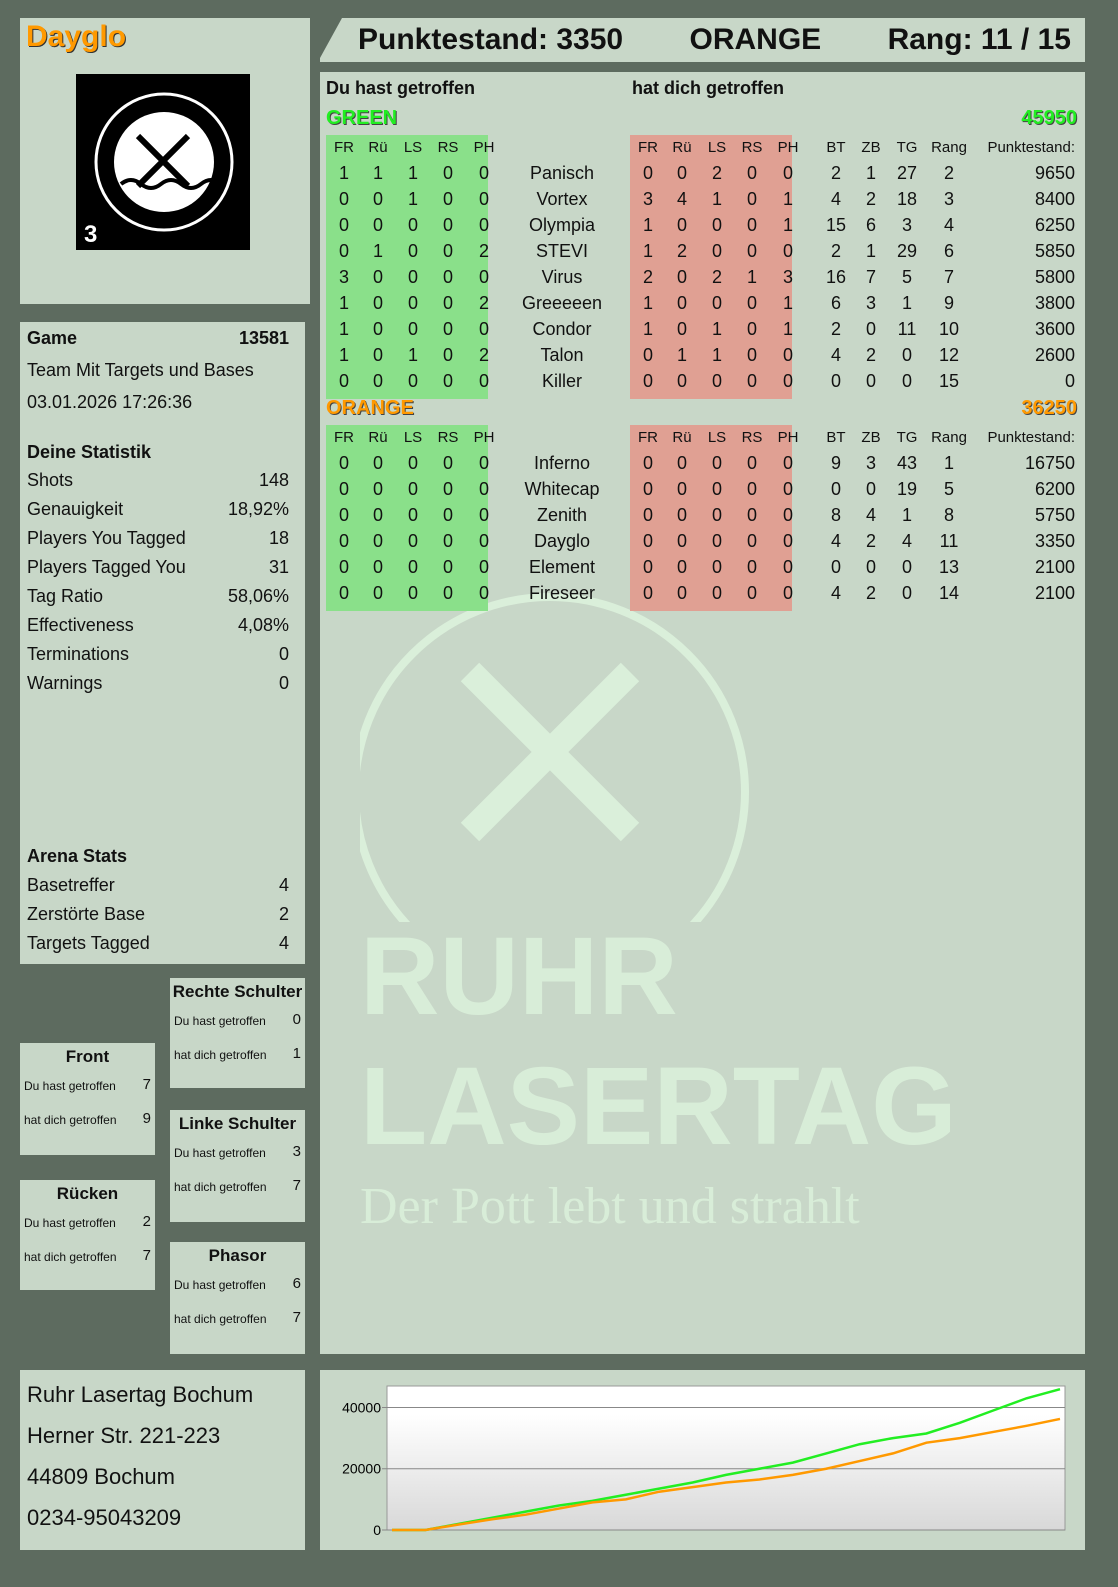  What do you see at coordinates (835, 329) in the screenshot?
I see `stat-value: 2` at bounding box center [835, 329].